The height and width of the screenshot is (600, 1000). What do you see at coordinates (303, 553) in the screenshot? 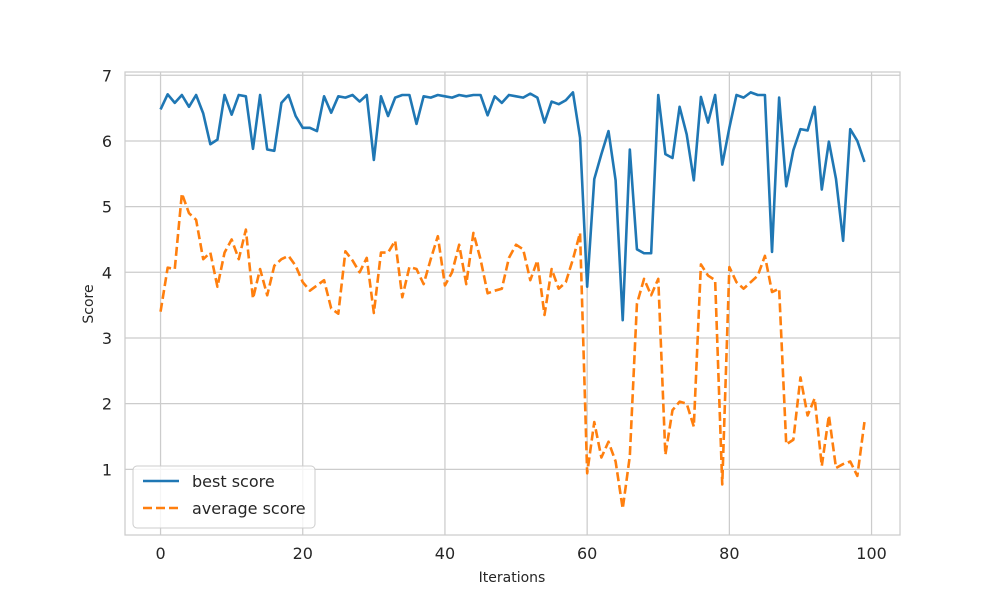
I see `x-tick-label: 20` at bounding box center [303, 553].